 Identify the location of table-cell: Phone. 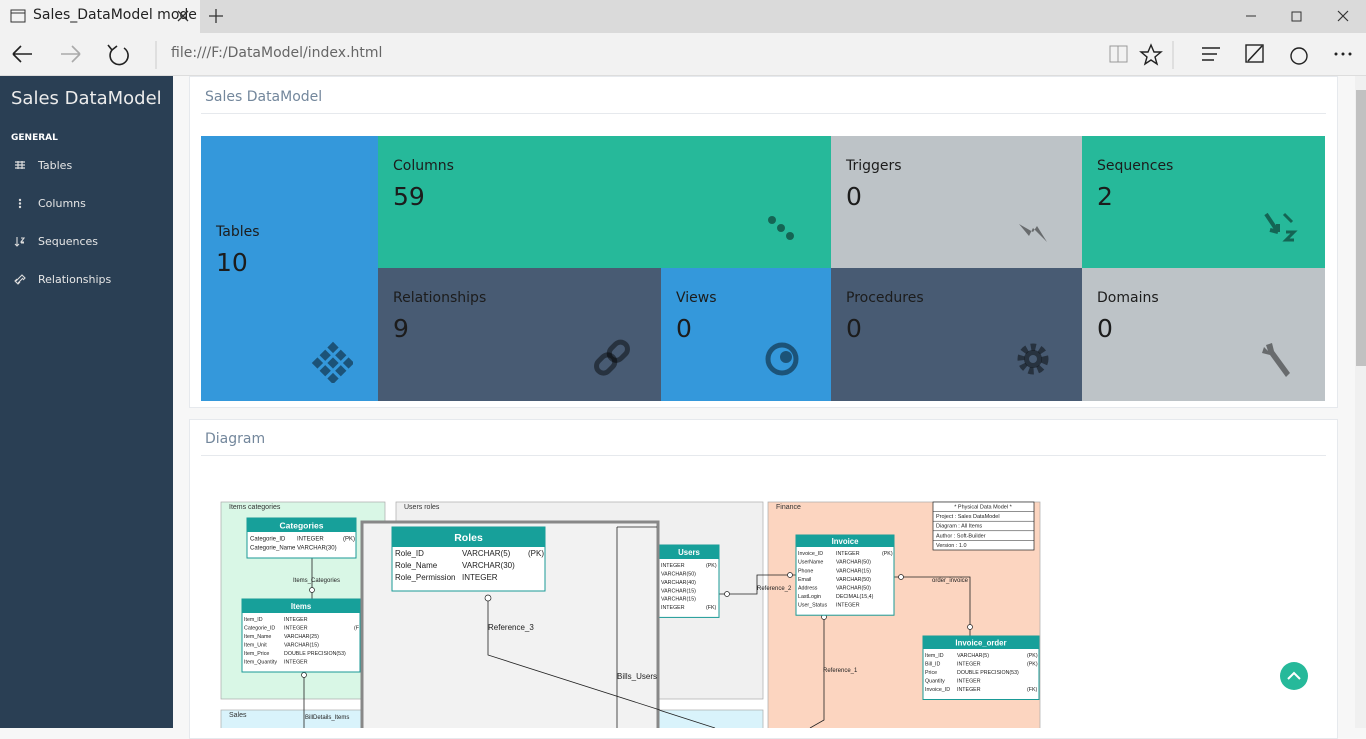
(805, 571).